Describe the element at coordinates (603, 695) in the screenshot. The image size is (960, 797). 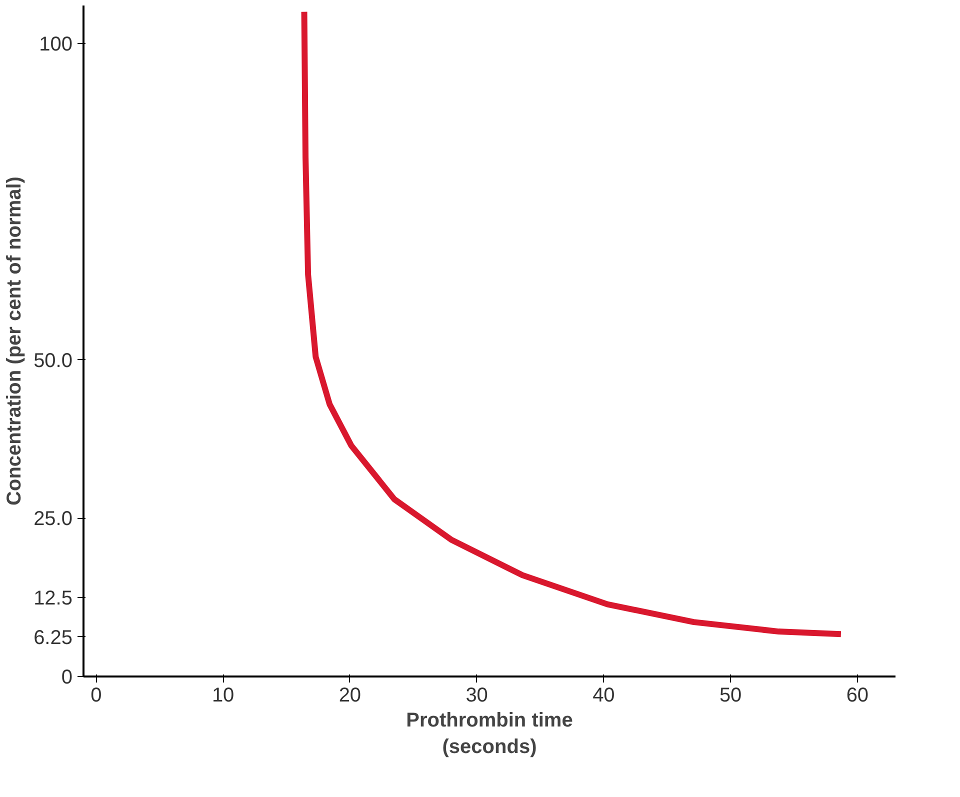
I see `x-tick-label: 40` at that location.